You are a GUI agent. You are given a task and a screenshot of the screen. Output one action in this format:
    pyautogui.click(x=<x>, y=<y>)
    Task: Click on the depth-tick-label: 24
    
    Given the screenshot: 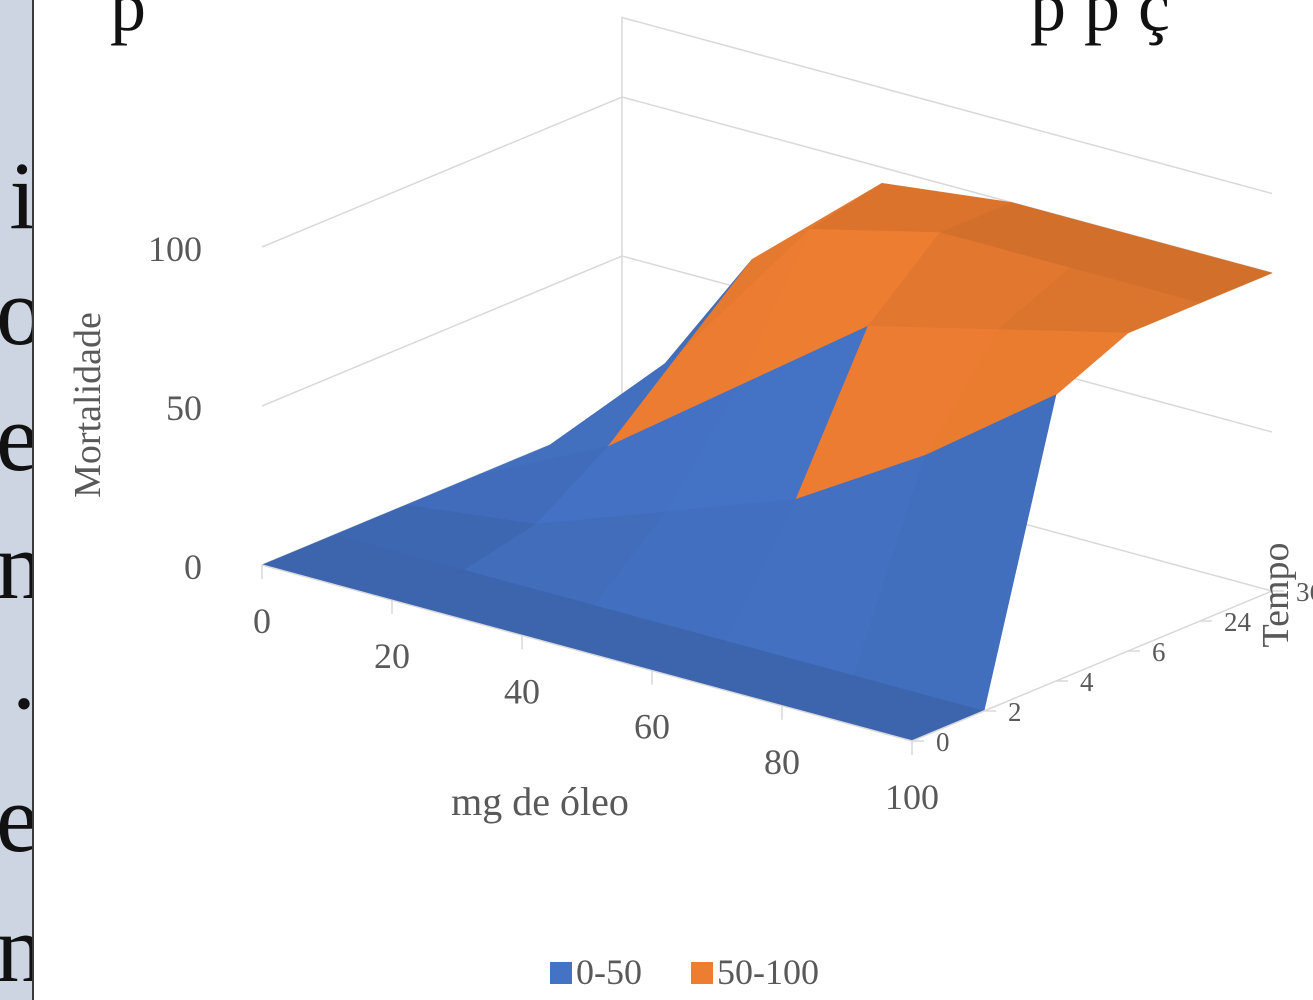 What is the action you would take?
    pyautogui.click(x=1238, y=622)
    